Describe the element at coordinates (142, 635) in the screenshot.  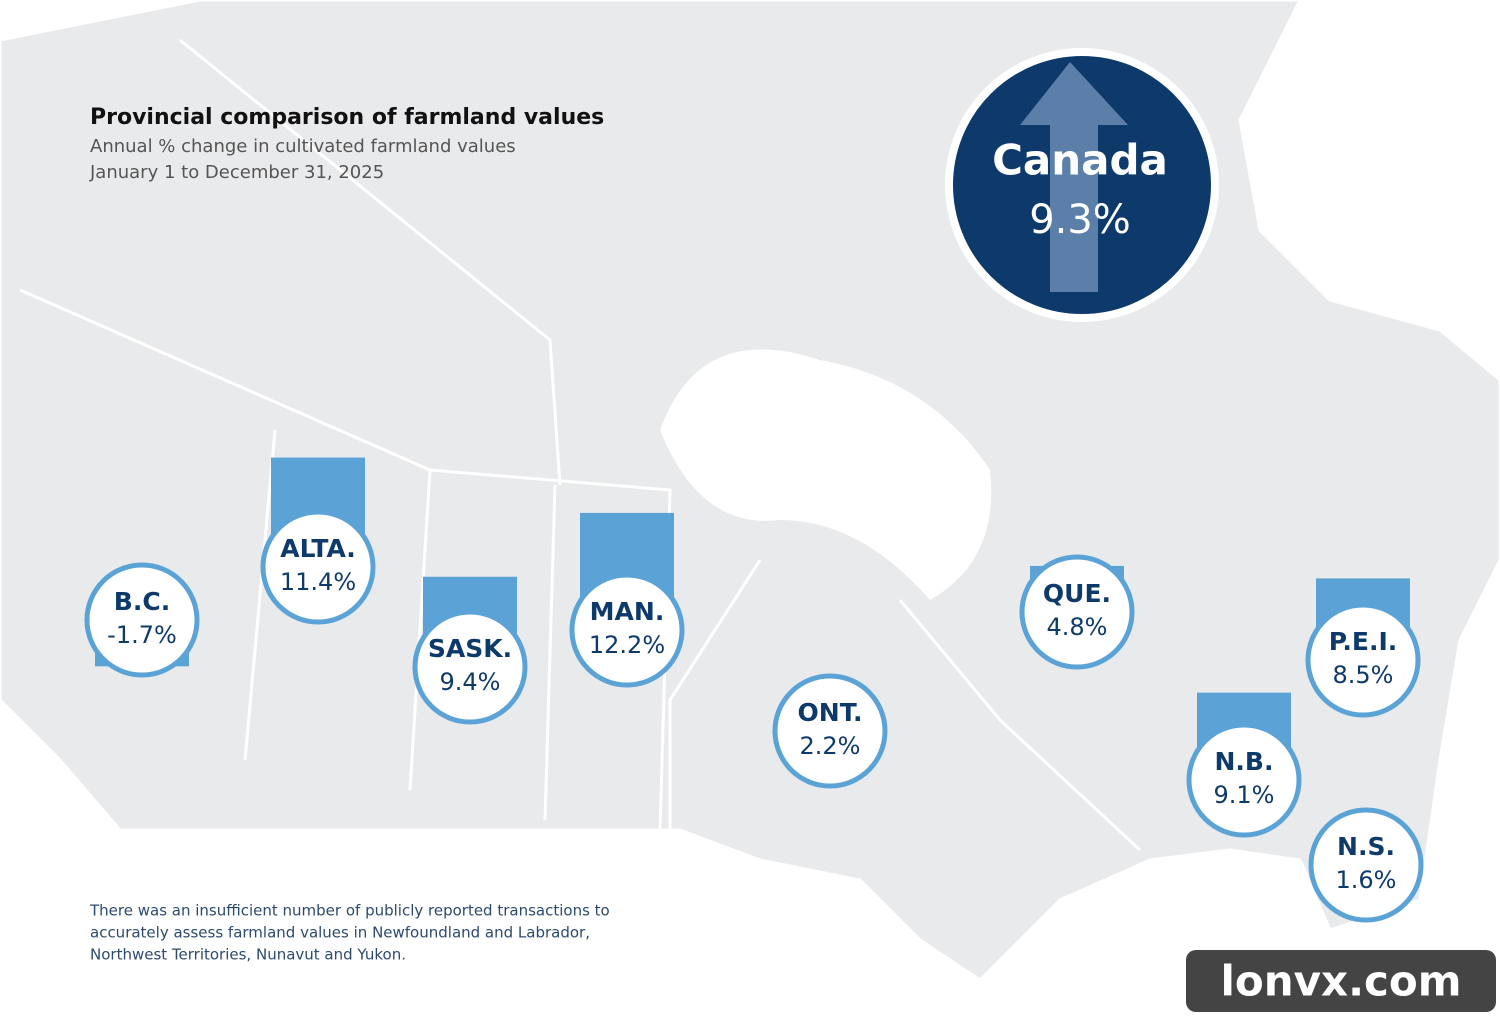
I see `province-value: -1.7%` at that location.